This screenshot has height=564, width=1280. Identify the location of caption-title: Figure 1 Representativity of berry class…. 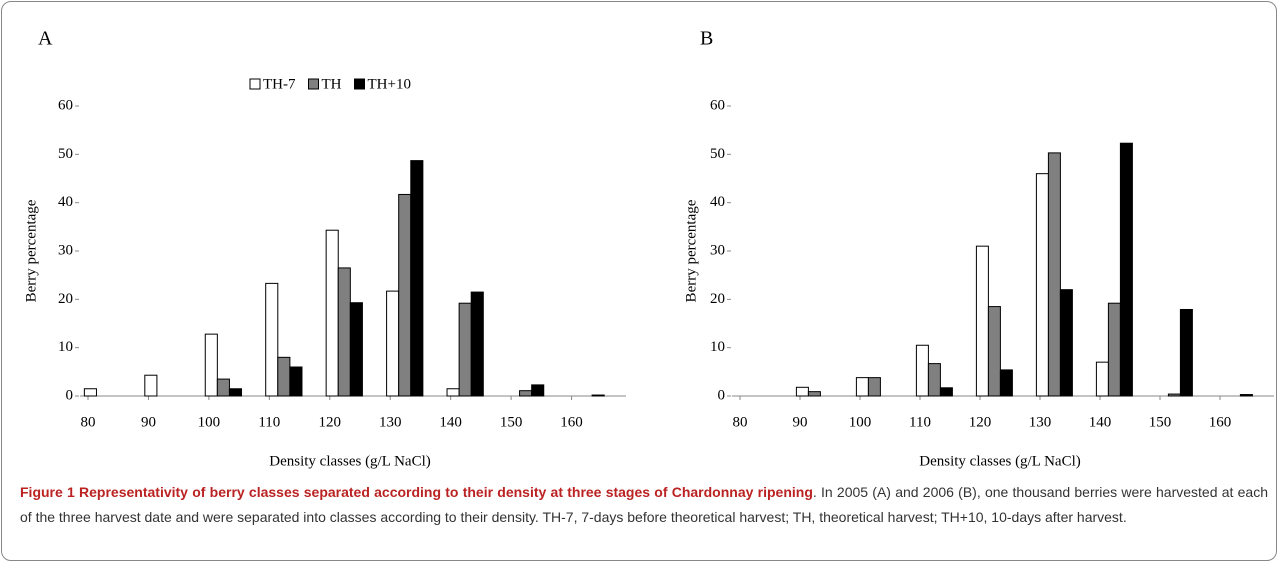
(416, 492).